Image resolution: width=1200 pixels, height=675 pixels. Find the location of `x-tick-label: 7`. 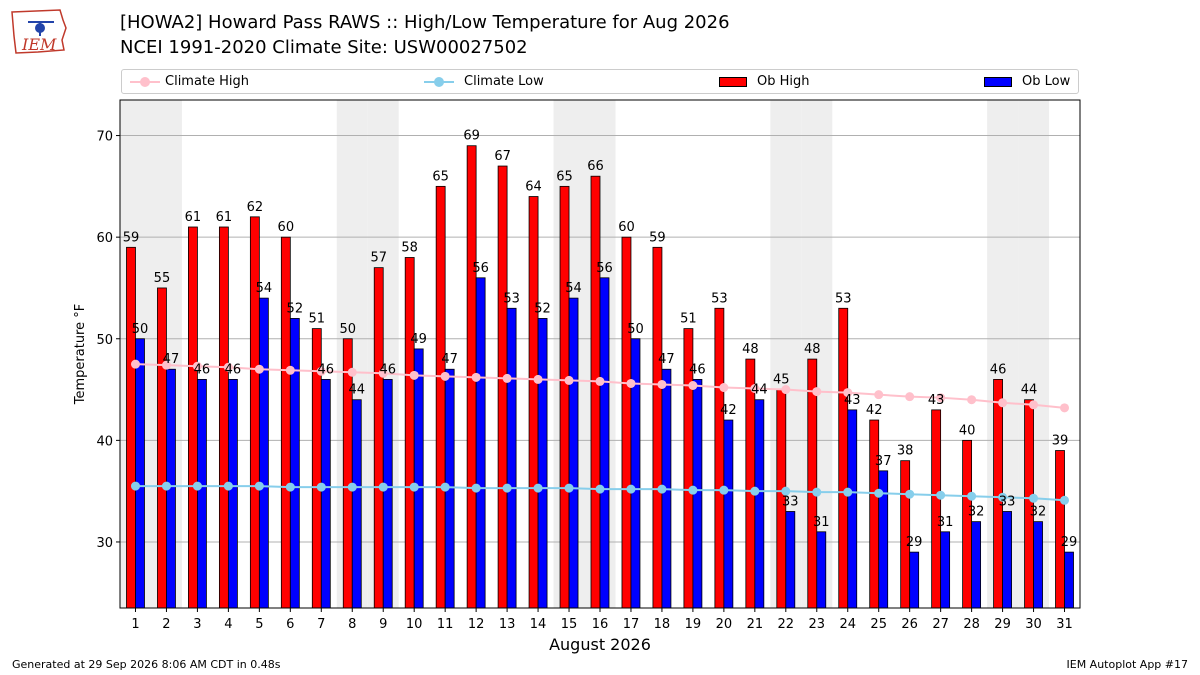

x-tick-label: 7 is located at coordinates (321, 624).